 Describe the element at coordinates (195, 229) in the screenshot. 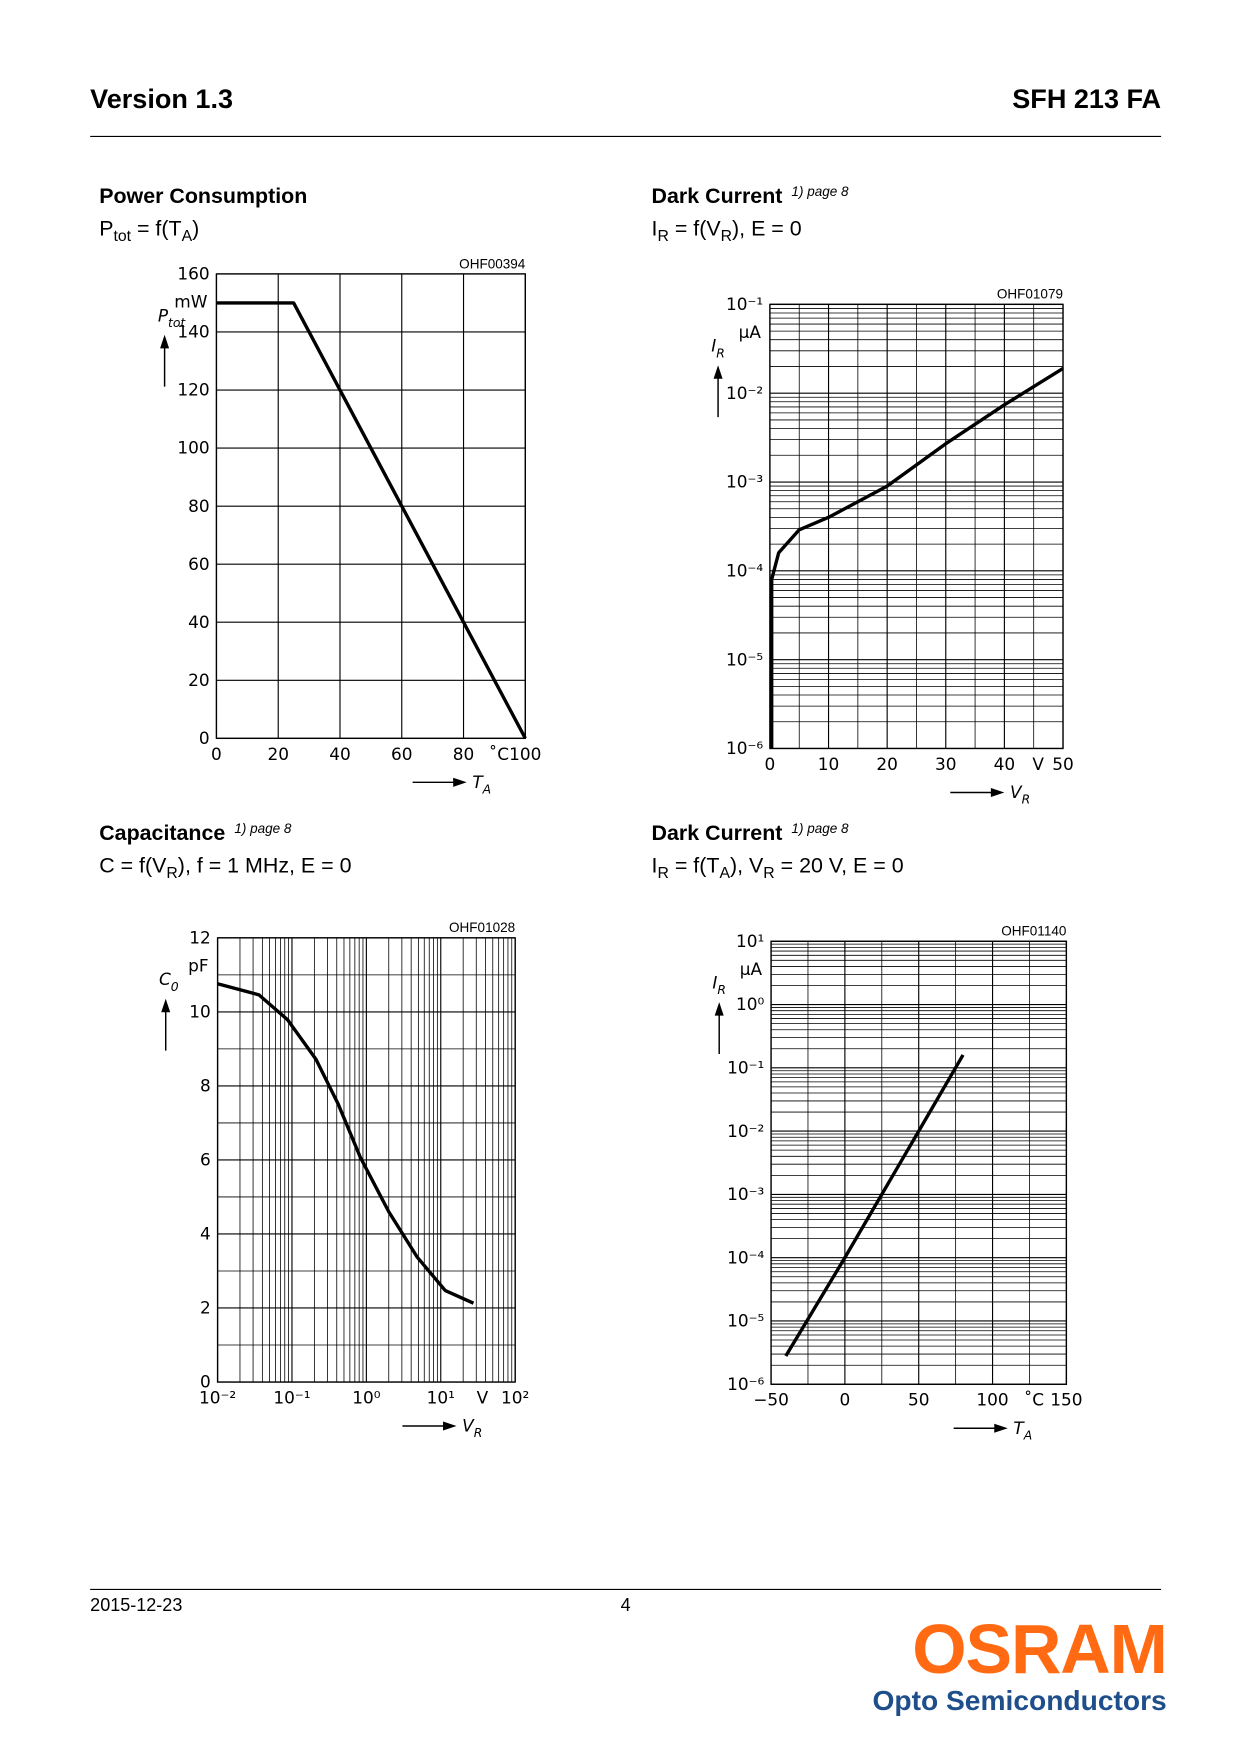

I see `chart-subtitle-part: )` at that location.